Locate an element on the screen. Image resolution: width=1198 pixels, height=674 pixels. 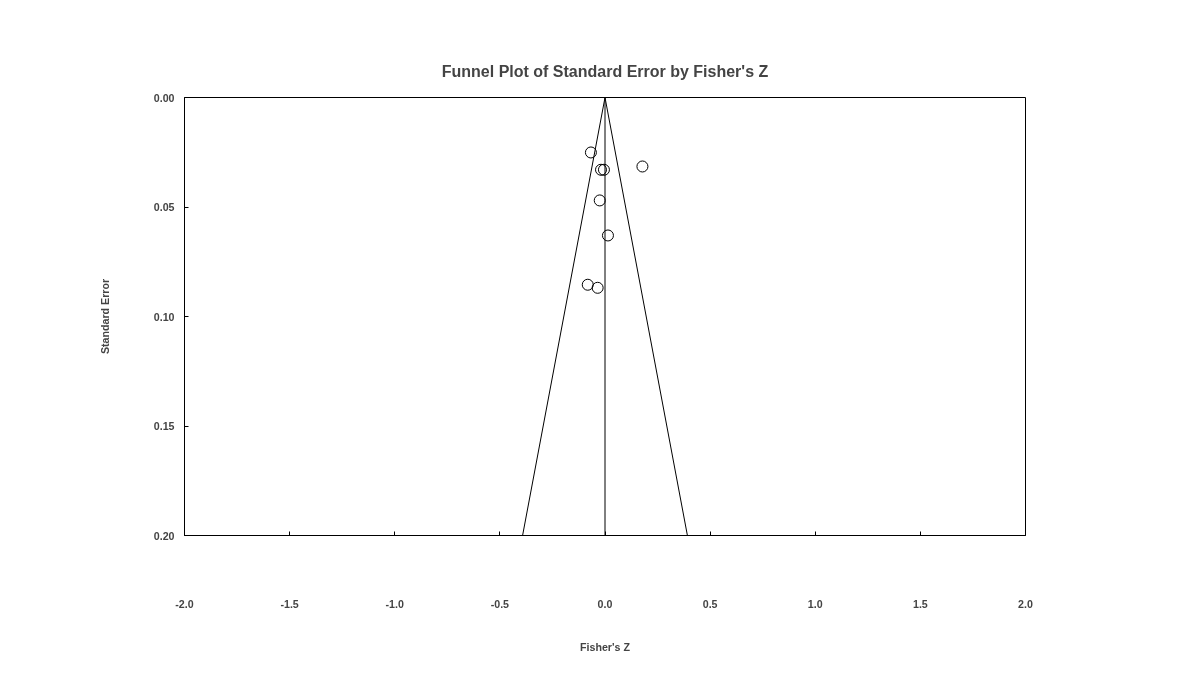
x-tick-label: 2.0 is located at coordinates (1025, 603).